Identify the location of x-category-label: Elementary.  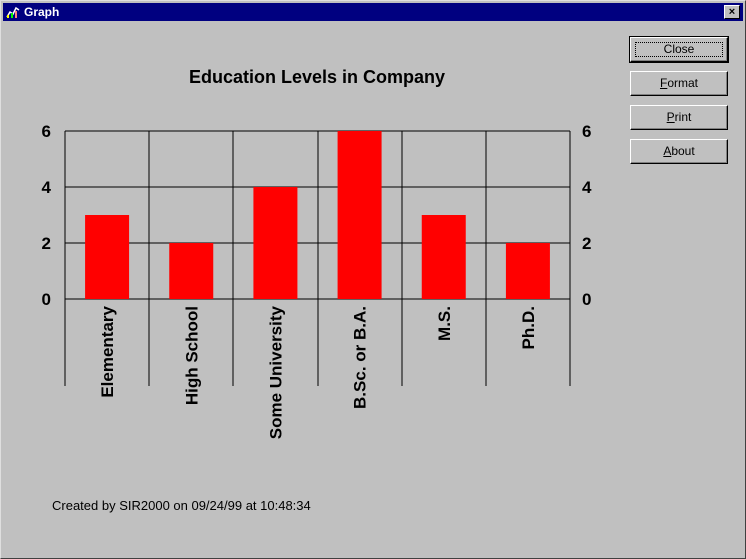
(107, 351).